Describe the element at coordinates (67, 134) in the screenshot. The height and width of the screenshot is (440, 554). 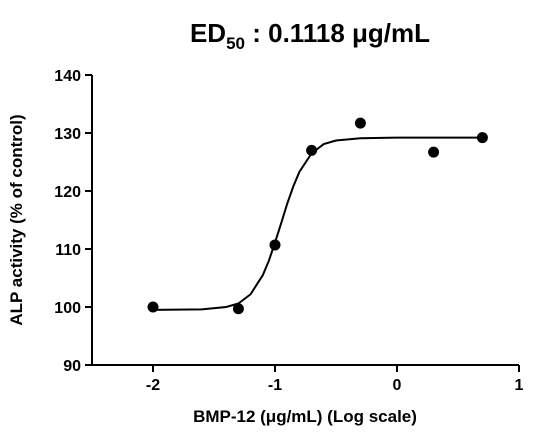
I see `y-tick-label: 130` at that location.